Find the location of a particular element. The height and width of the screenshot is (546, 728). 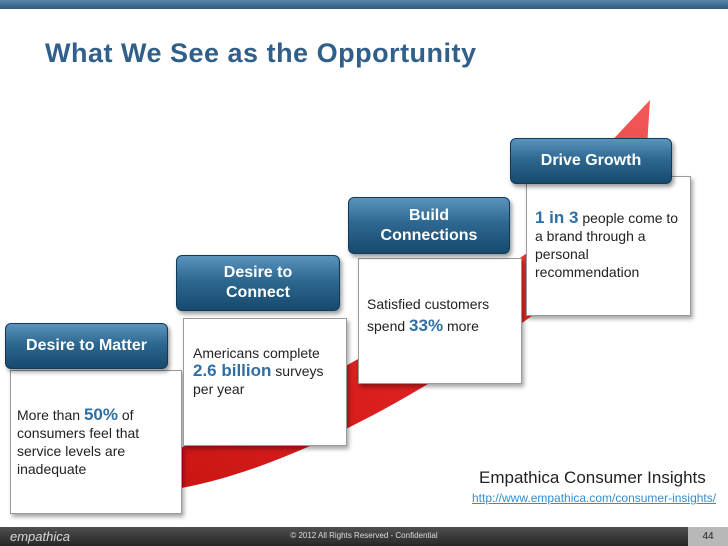

step-2-header: Desire to Connect is located at coordinates (258, 283).